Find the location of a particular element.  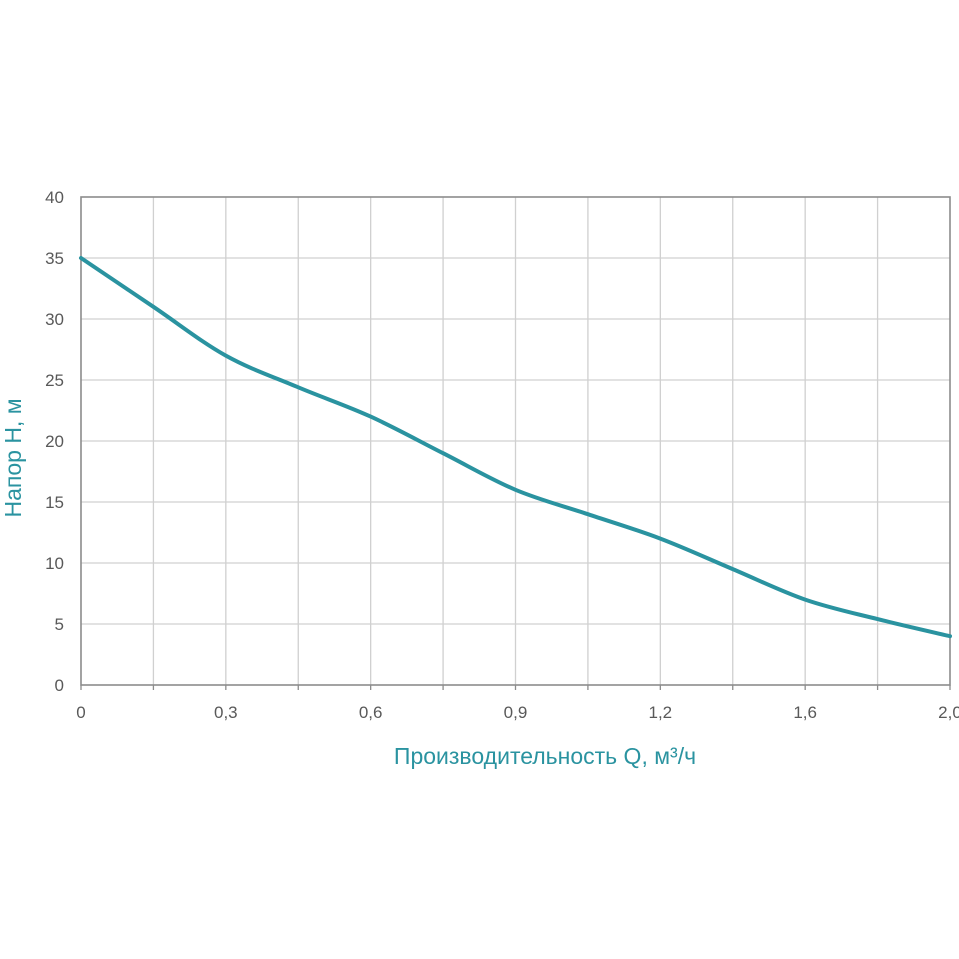

y-tick-label: 20 is located at coordinates (54, 441).